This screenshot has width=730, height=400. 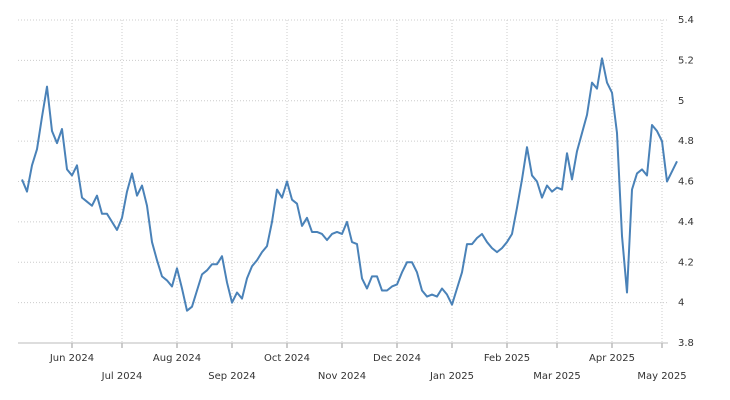 What do you see at coordinates (686, 20) in the screenshot?
I see `y-tick-label: 5.4` at bounding box center [686, 20].